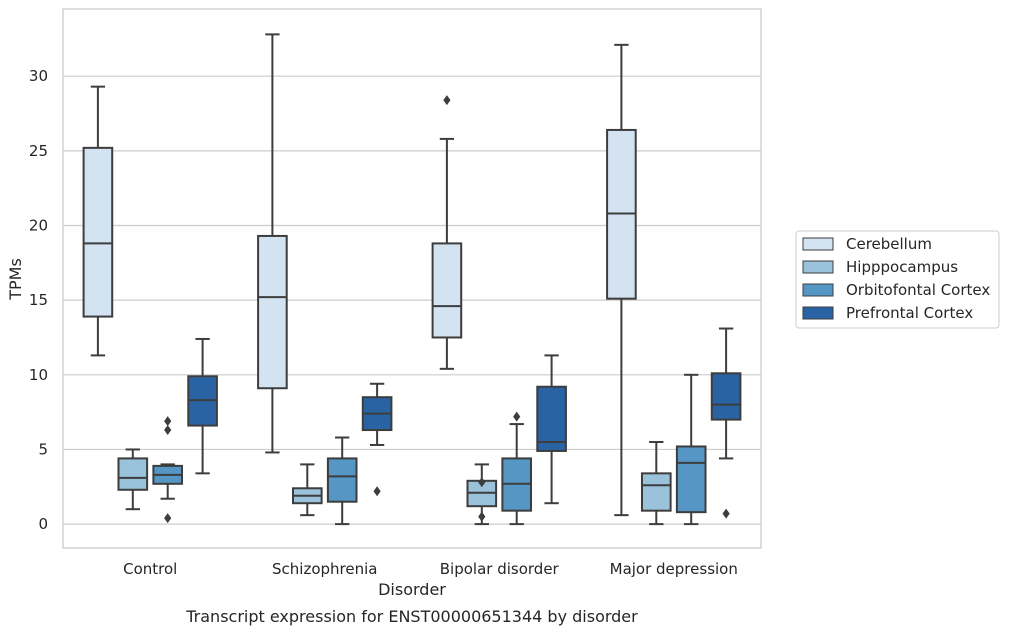 The image size is (1009, 634). What do you see at coordinates (38, 151) in the screenshot?
I see `y-tick-label: 25` at bounding box center [38, 151].